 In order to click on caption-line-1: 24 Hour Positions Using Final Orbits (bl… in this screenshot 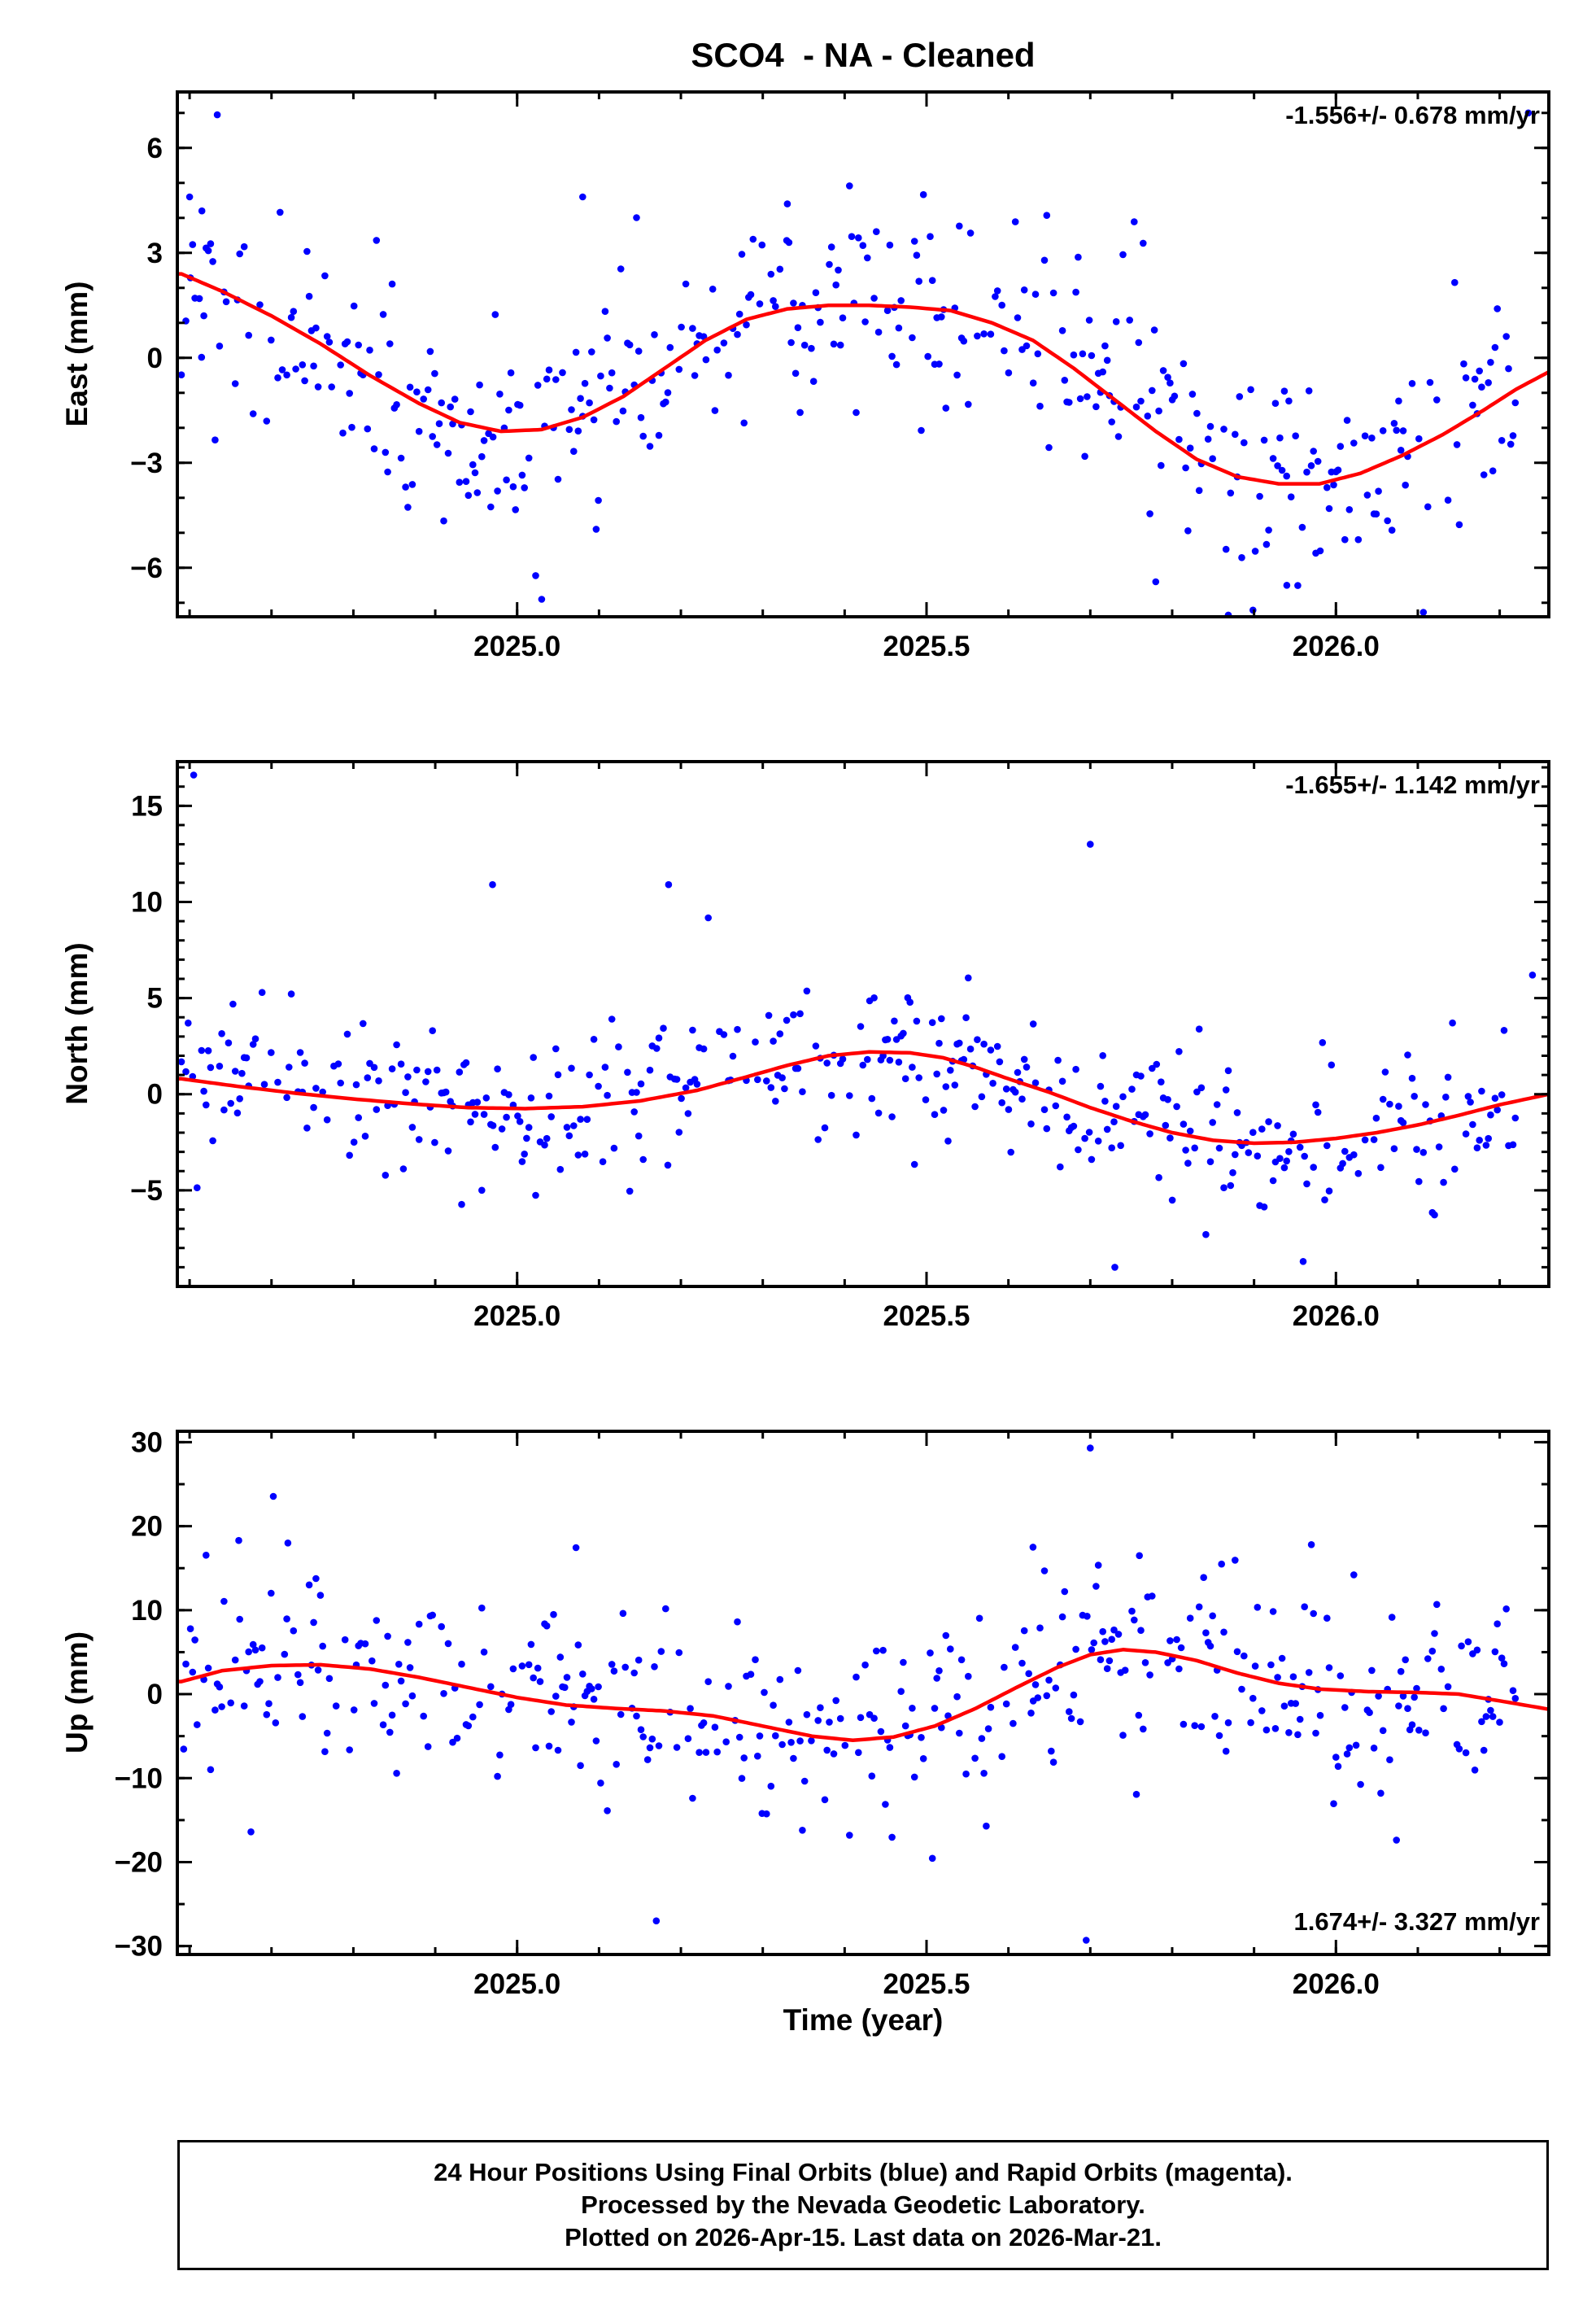, I will do `click(863, 2172)`.